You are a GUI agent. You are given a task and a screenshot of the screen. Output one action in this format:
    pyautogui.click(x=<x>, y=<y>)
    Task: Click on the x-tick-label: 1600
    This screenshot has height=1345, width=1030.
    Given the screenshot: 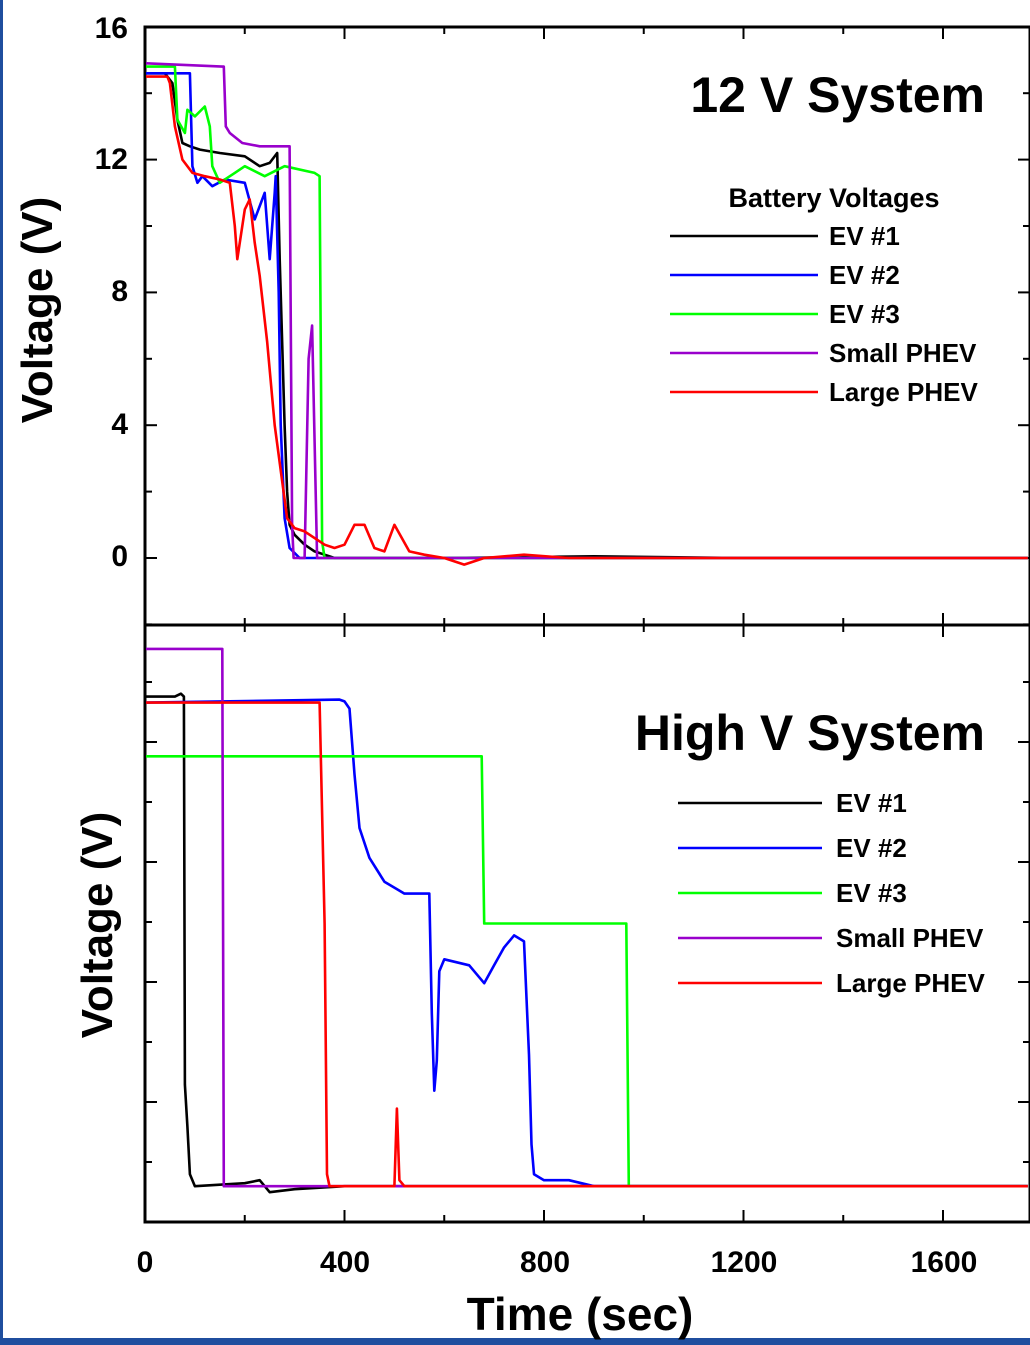 What is the action you would take?
    pyautogui.click(x=944, y=1262)
    